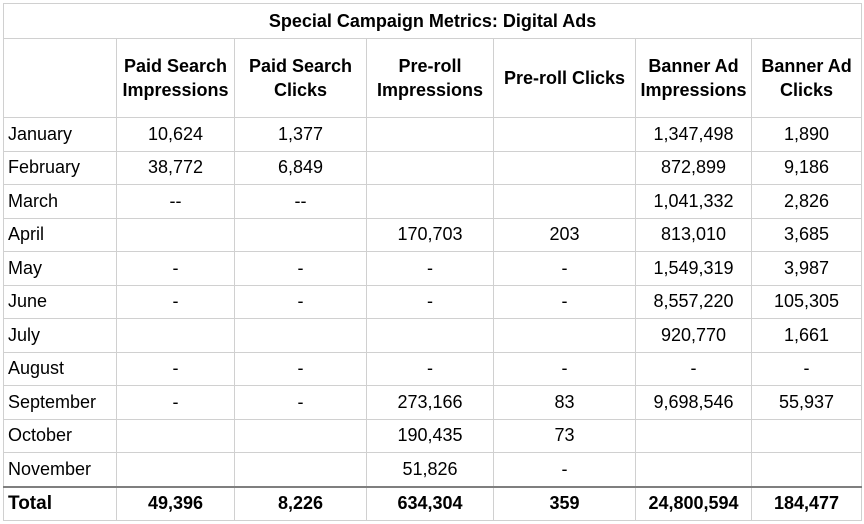  I want to click on table-cell: 6,849, so click(300, 167).